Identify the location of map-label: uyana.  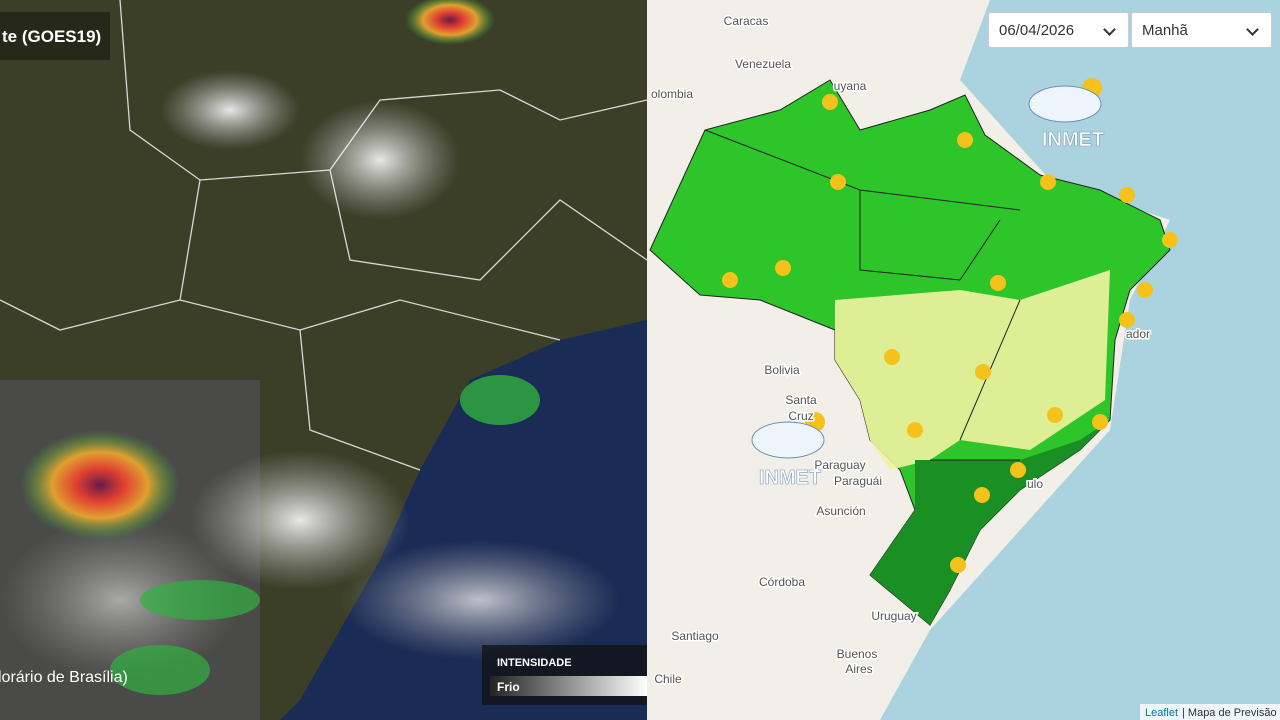
(850, 86).